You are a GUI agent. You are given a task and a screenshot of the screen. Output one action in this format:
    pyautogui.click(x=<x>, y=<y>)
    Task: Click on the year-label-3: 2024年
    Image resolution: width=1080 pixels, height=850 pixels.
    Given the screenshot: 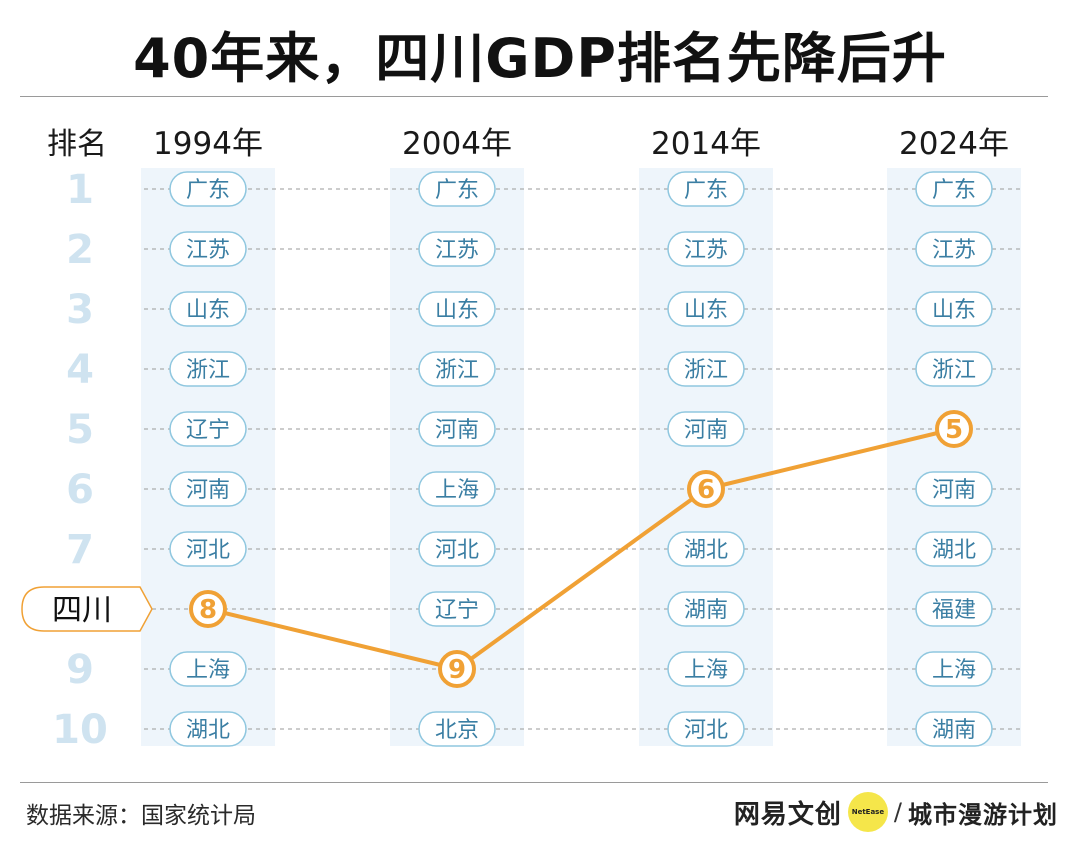 What is the action you would take?
    pyautogui.click(x=954, y=144)
    